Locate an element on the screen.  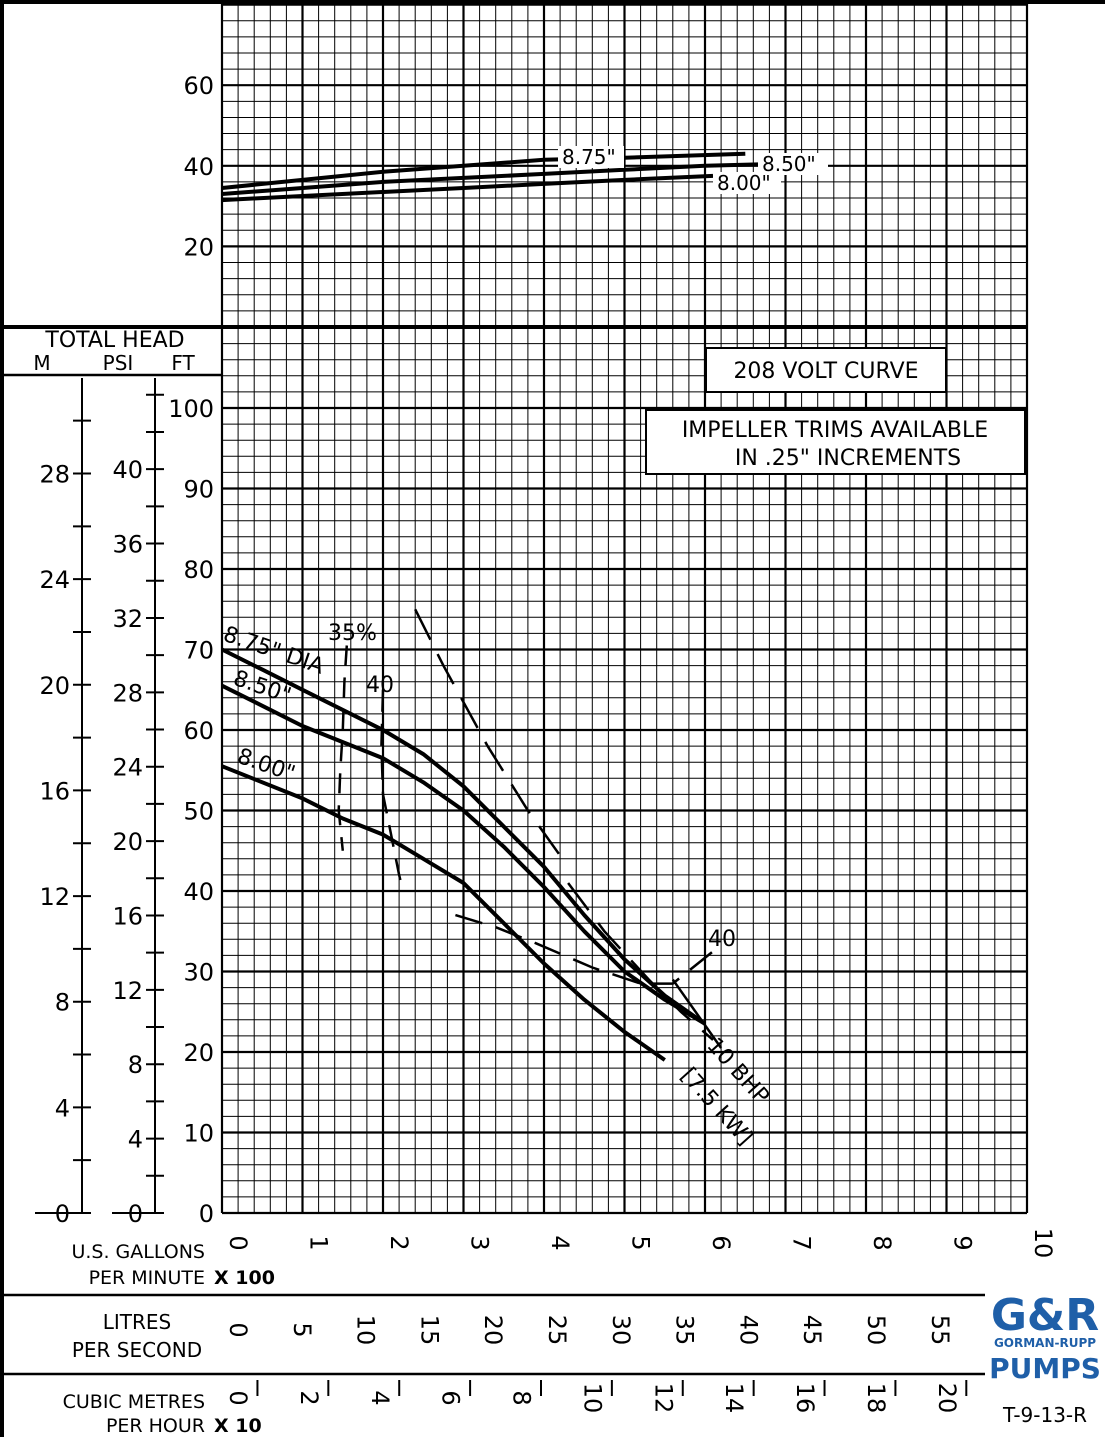
gpm-tick-label: 7 is located at coordinates (802, 1242).